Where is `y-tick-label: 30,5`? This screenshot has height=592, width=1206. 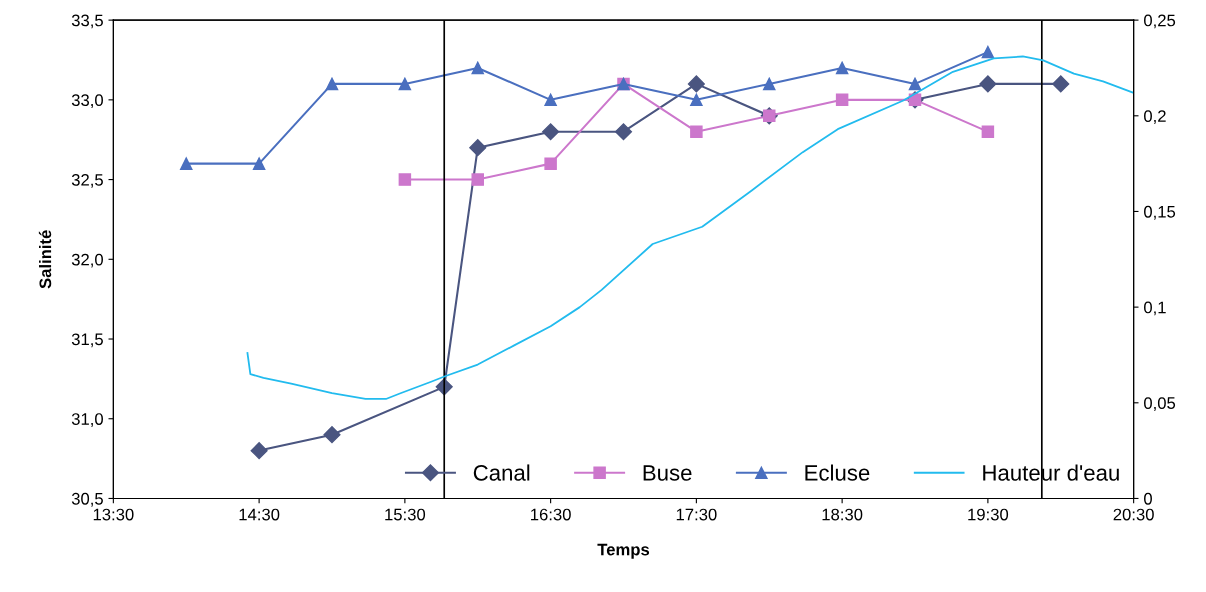 y-tick-label: 30,5 is located at coordinates (87, 499).